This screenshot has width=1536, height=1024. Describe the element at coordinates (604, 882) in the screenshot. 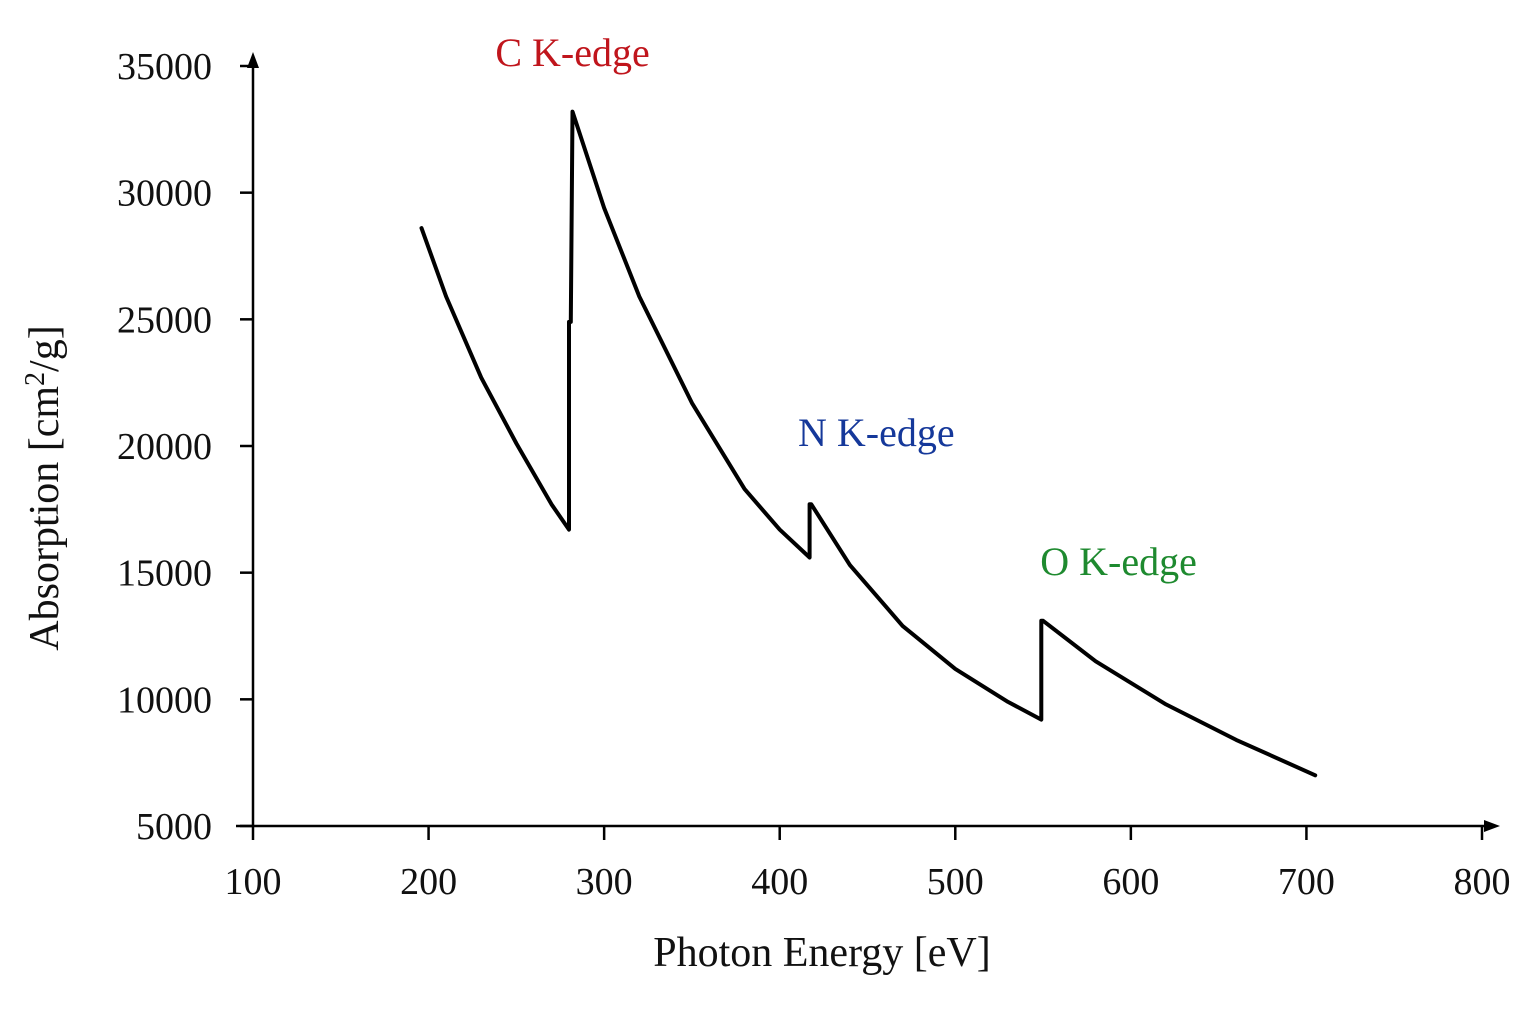

I see `x-tick-label: 300` at that location.